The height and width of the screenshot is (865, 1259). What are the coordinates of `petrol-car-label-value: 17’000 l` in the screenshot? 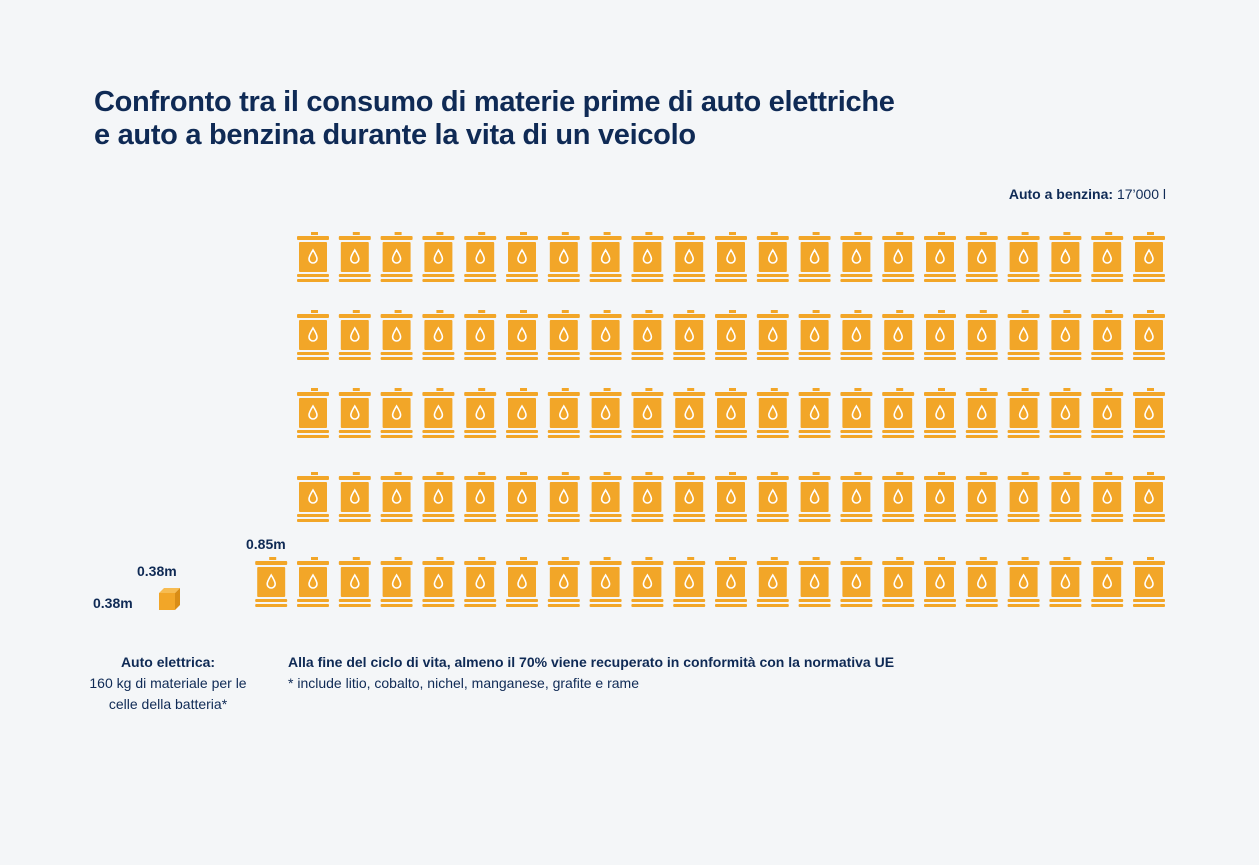 It's located at (1141, 194).